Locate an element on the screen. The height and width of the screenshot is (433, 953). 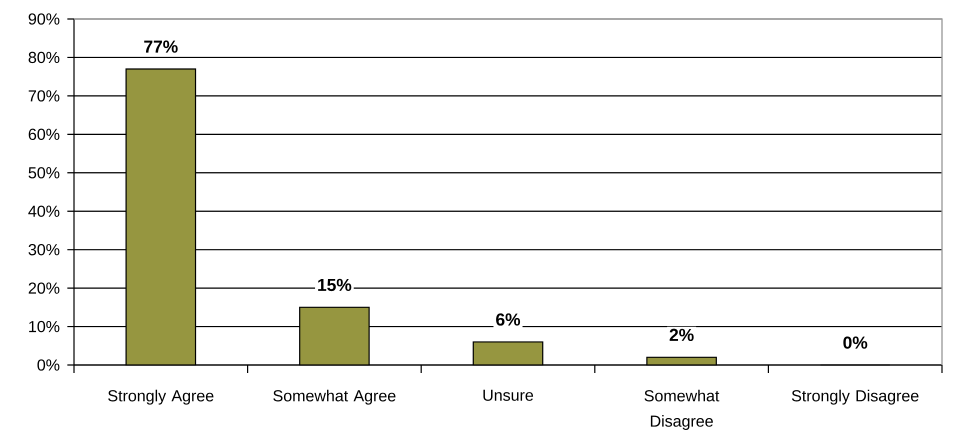
x-tick-label: Strongly Agree is located at coordinates (161, 397).